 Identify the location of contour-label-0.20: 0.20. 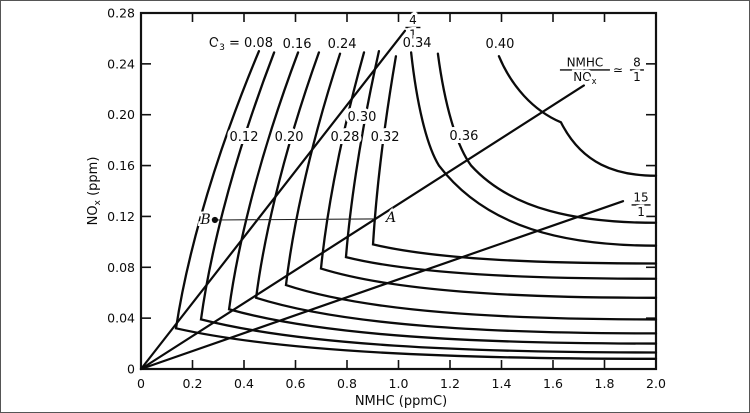
(289, 137).